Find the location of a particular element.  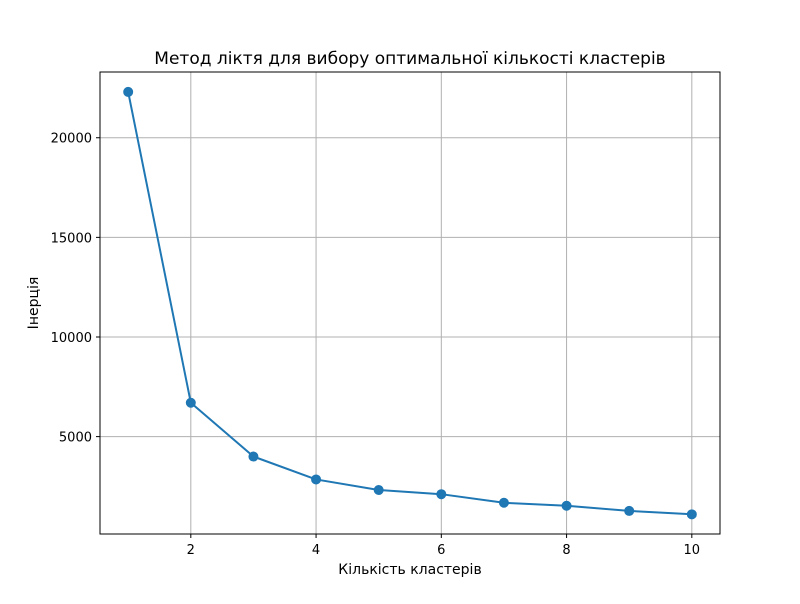

x-tick-label: 8 is located at coordinates (566, 550).